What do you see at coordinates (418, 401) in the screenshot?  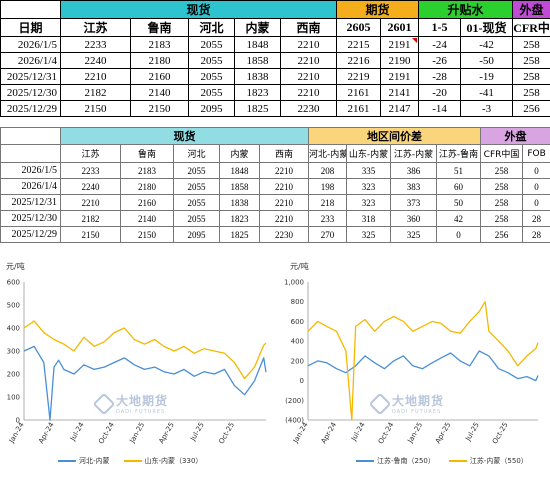 I see `watermark-cn: 大地期货` at bounding box center [418, 401].